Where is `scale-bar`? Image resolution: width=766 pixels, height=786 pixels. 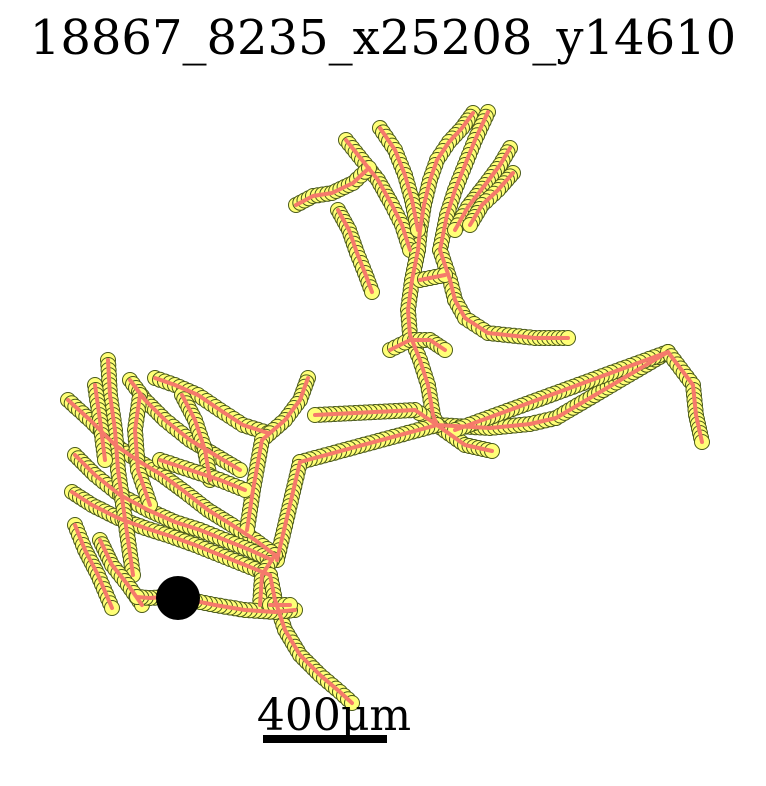
scale-bar is located at coordinates (325, 739).